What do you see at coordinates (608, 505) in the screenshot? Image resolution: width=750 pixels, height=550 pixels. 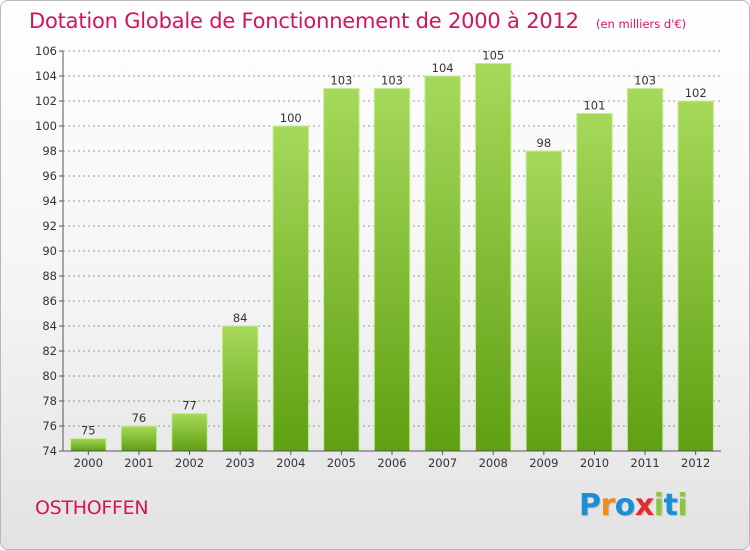 I see `logo-letter: r` at bounding box center [608, 505].